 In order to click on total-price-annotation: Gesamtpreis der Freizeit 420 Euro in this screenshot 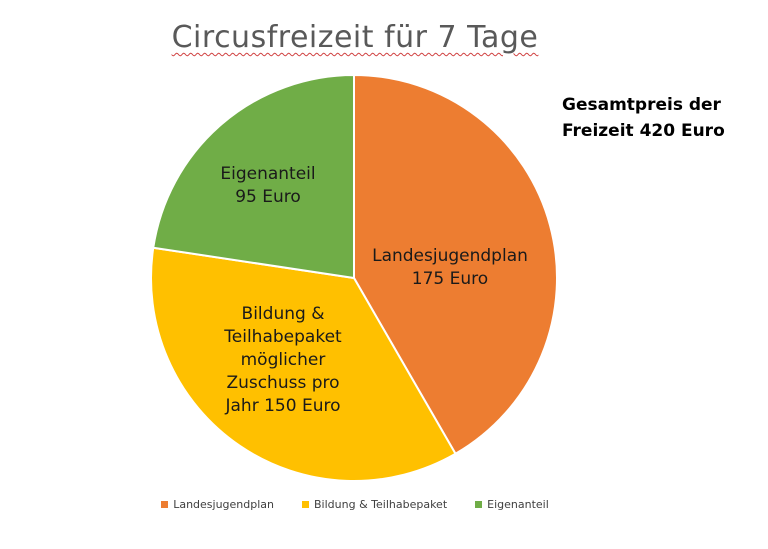, I will do `click(643, 118)`.